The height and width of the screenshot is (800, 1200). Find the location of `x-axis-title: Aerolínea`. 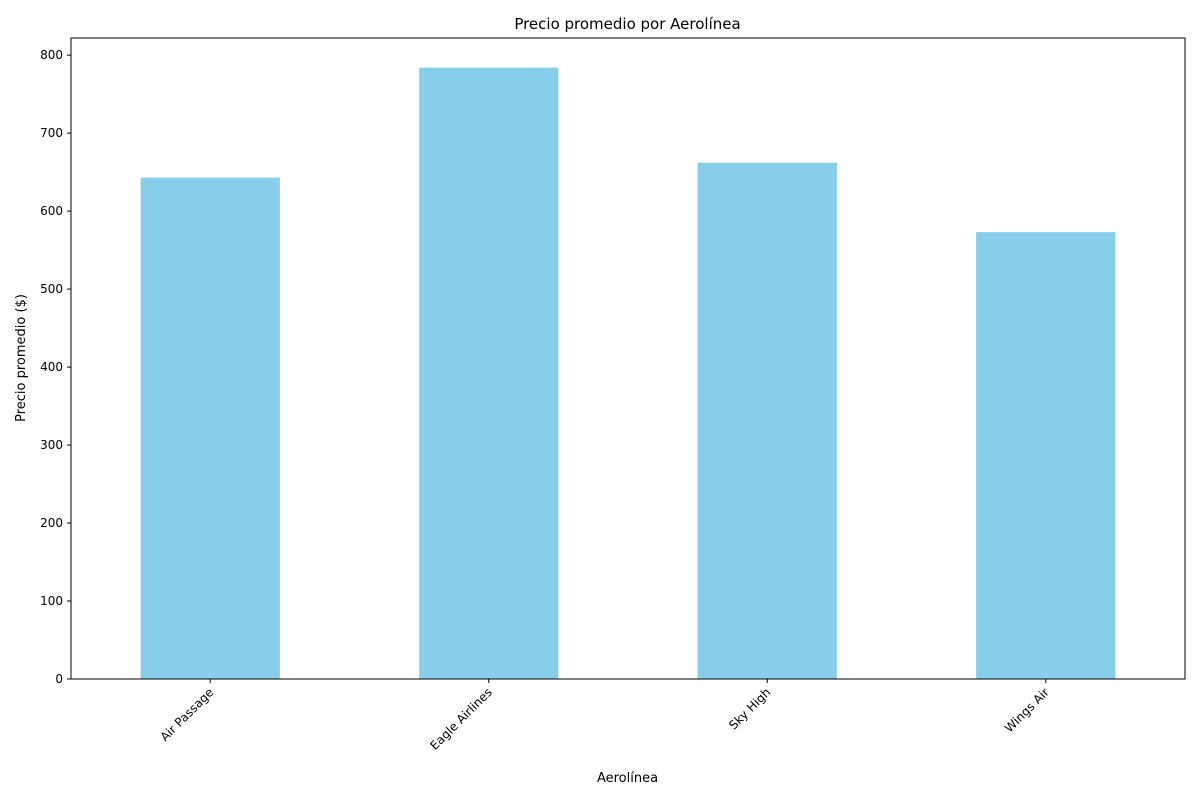

x-axis-title: Aerolínea is located at coordinates (627, 778).